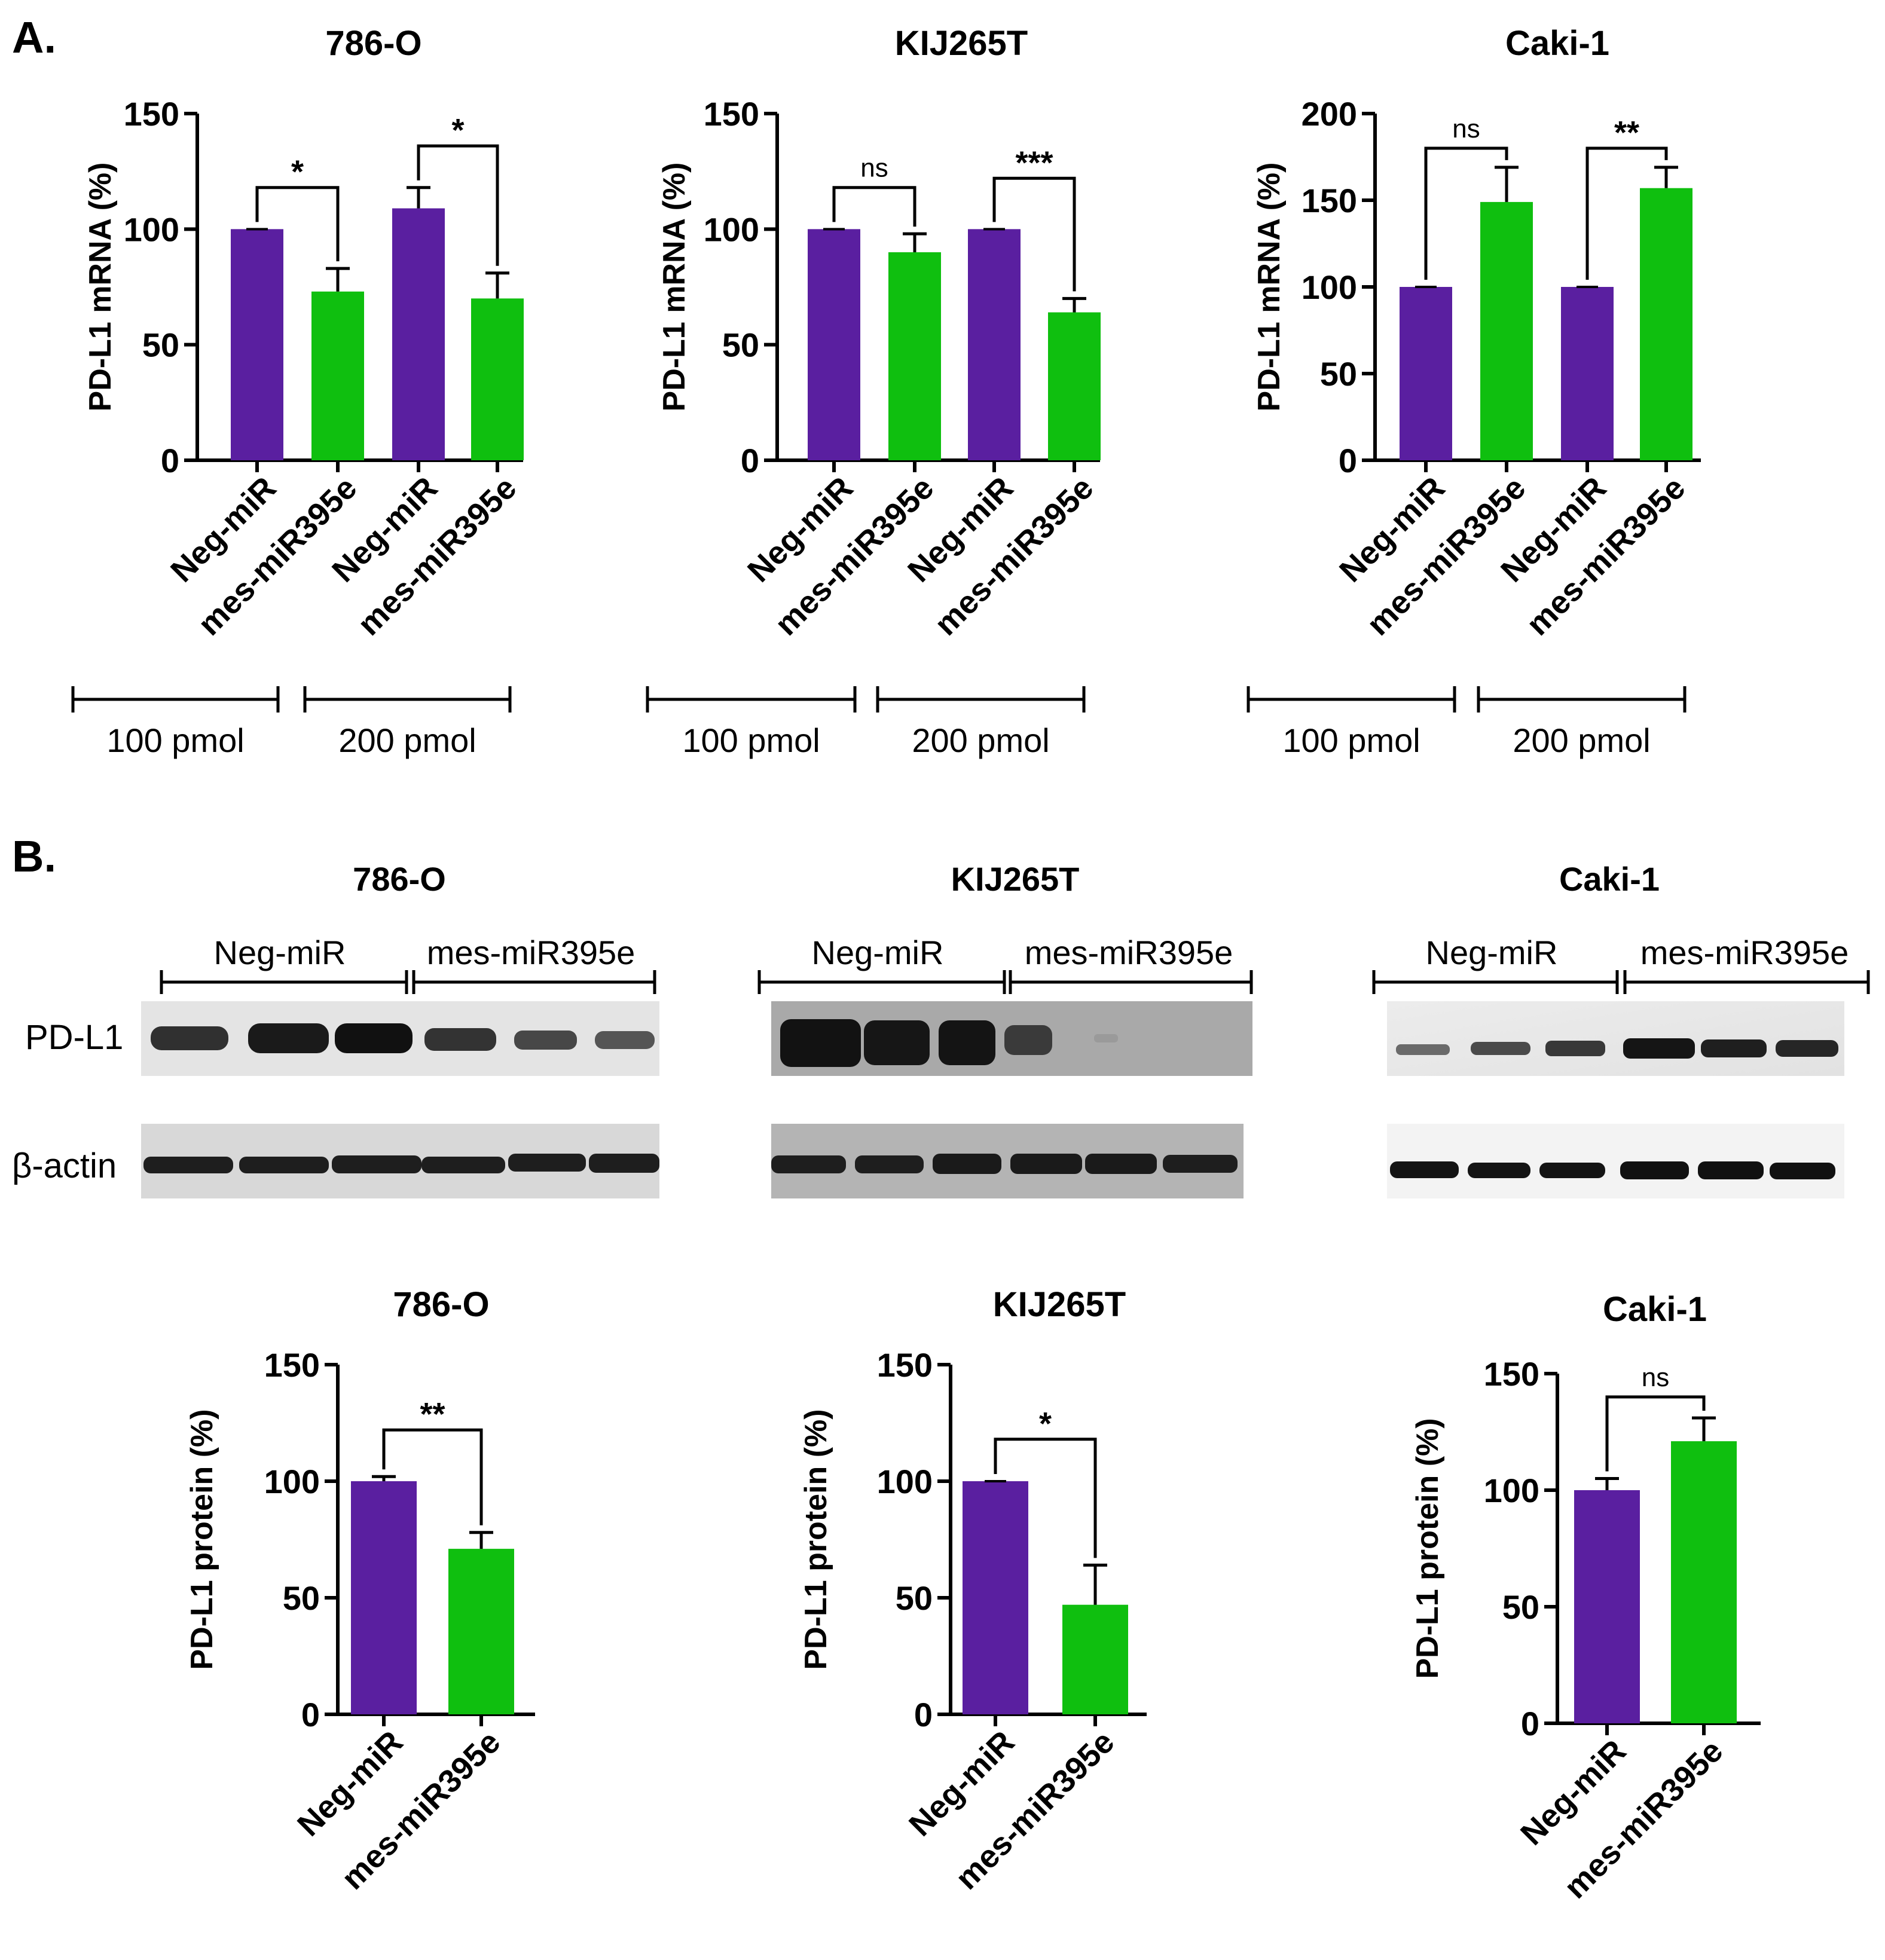 This screenshot has width=1885, height=1960. Describe the element at coordinates (1627, 133) in the screenshot. I see `significance-label: **` at that location.